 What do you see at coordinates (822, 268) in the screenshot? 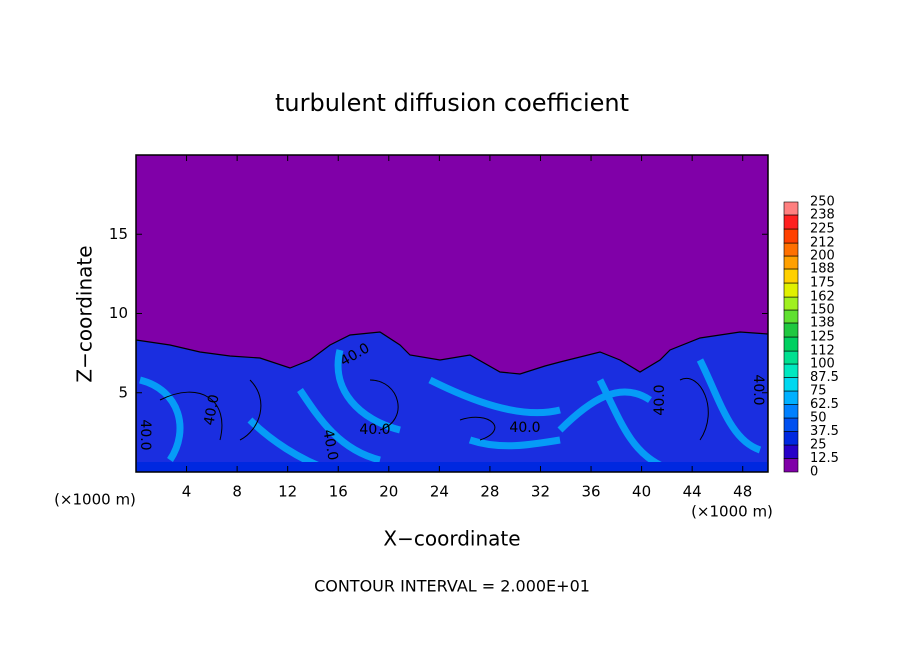
I see `colorbar-label: 188` at bounding box center [822, 268].